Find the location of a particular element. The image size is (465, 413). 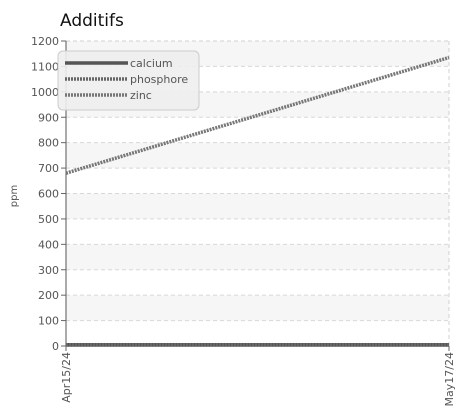

y-tick-label: 500 is located at coordinates (48, 219).